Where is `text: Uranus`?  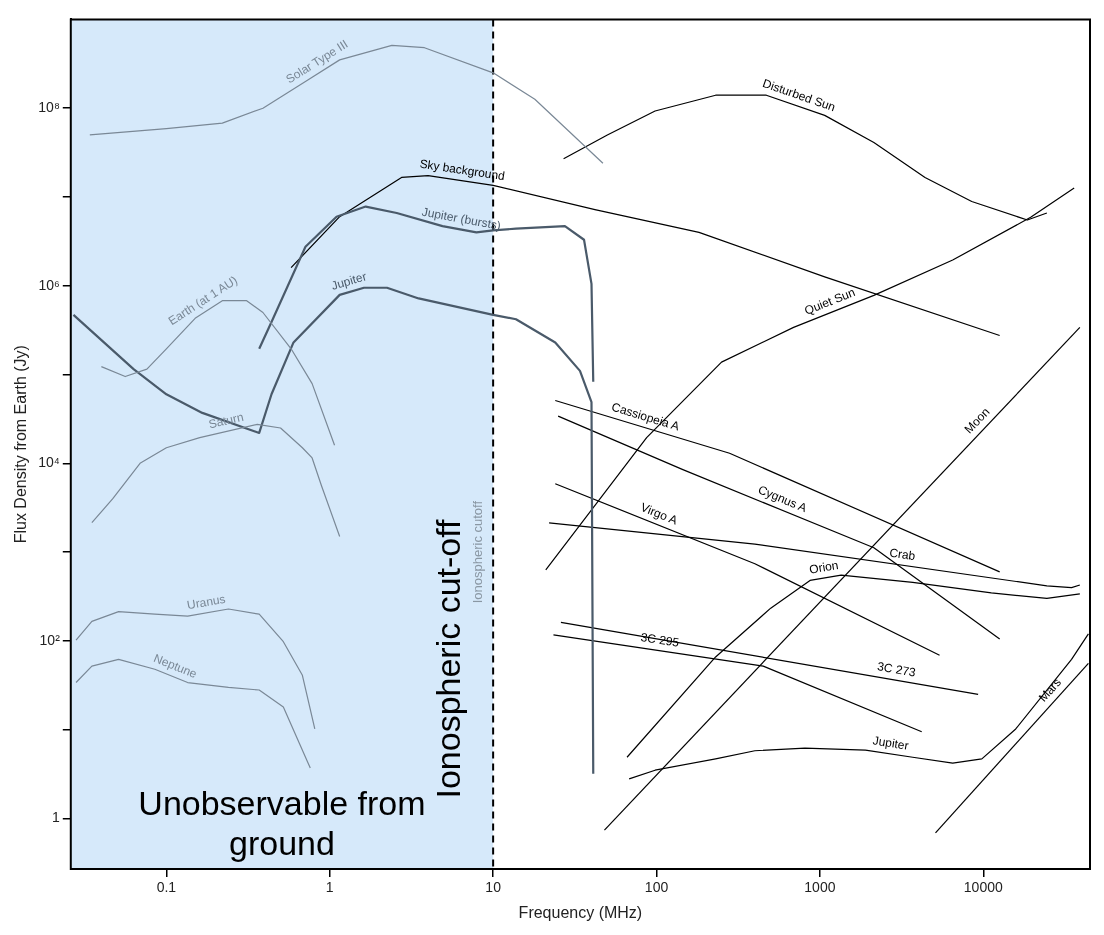
text: Uranus is located at coordinates (206, 602).